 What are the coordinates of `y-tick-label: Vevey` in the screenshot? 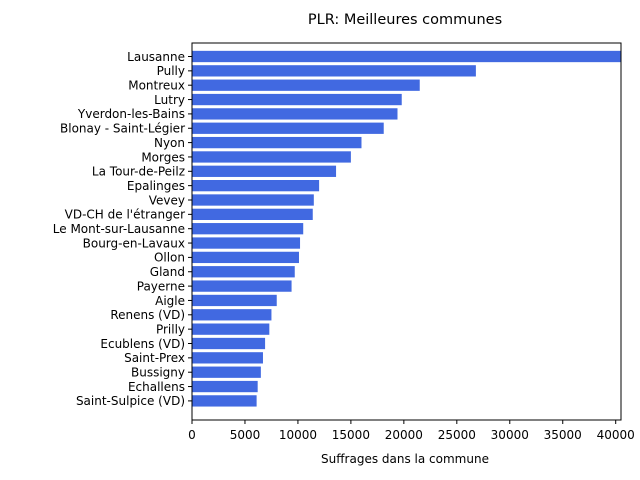 It's located at (167, 200).